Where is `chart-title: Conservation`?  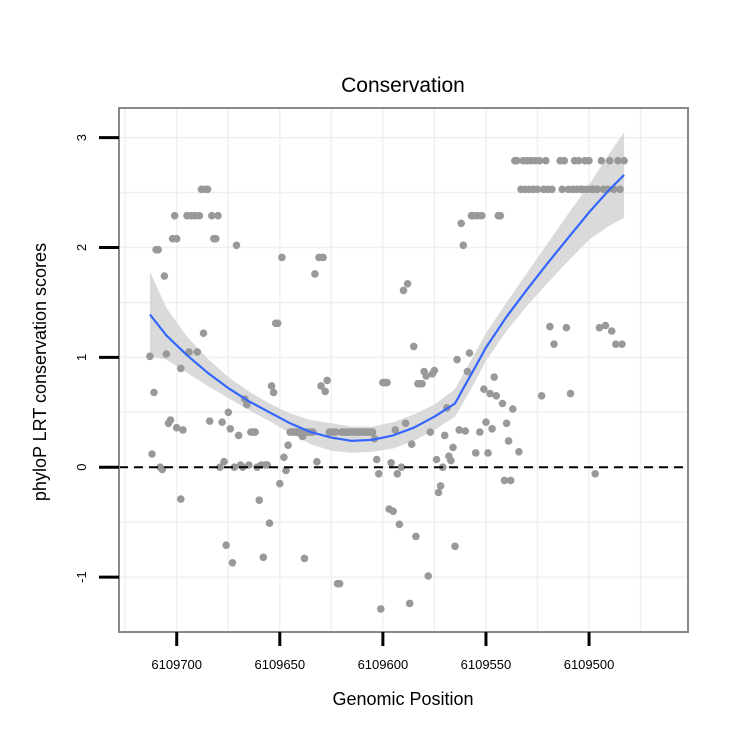 chart-title: Conservation is located at coordinates (403, 85).